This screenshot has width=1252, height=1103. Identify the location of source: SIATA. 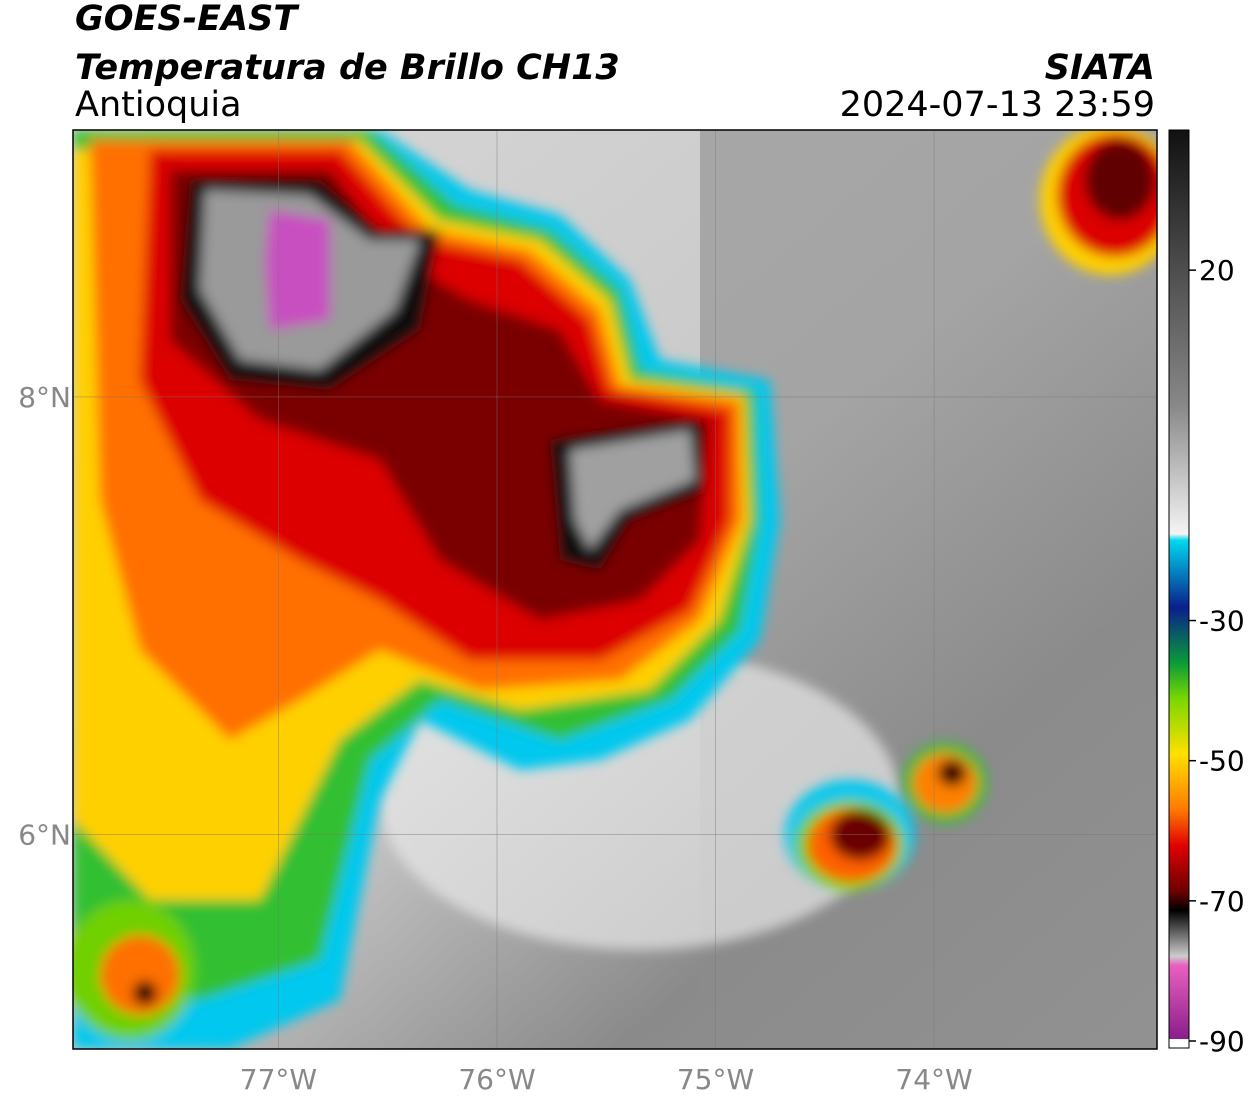
(1100, 68).